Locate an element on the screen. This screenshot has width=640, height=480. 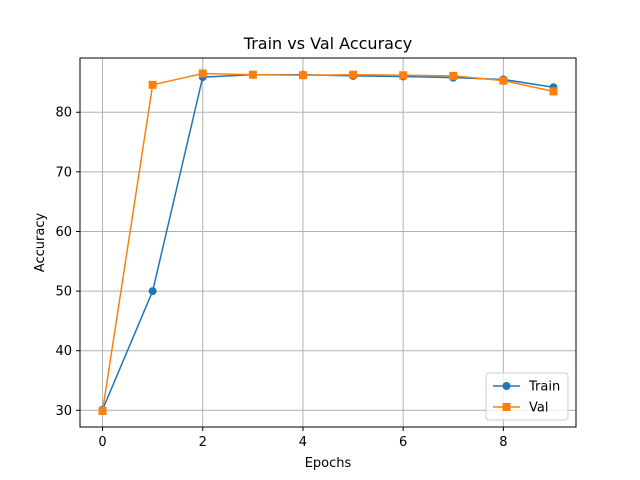
x-tick-label: 0 is located at coordinates (102, 442).